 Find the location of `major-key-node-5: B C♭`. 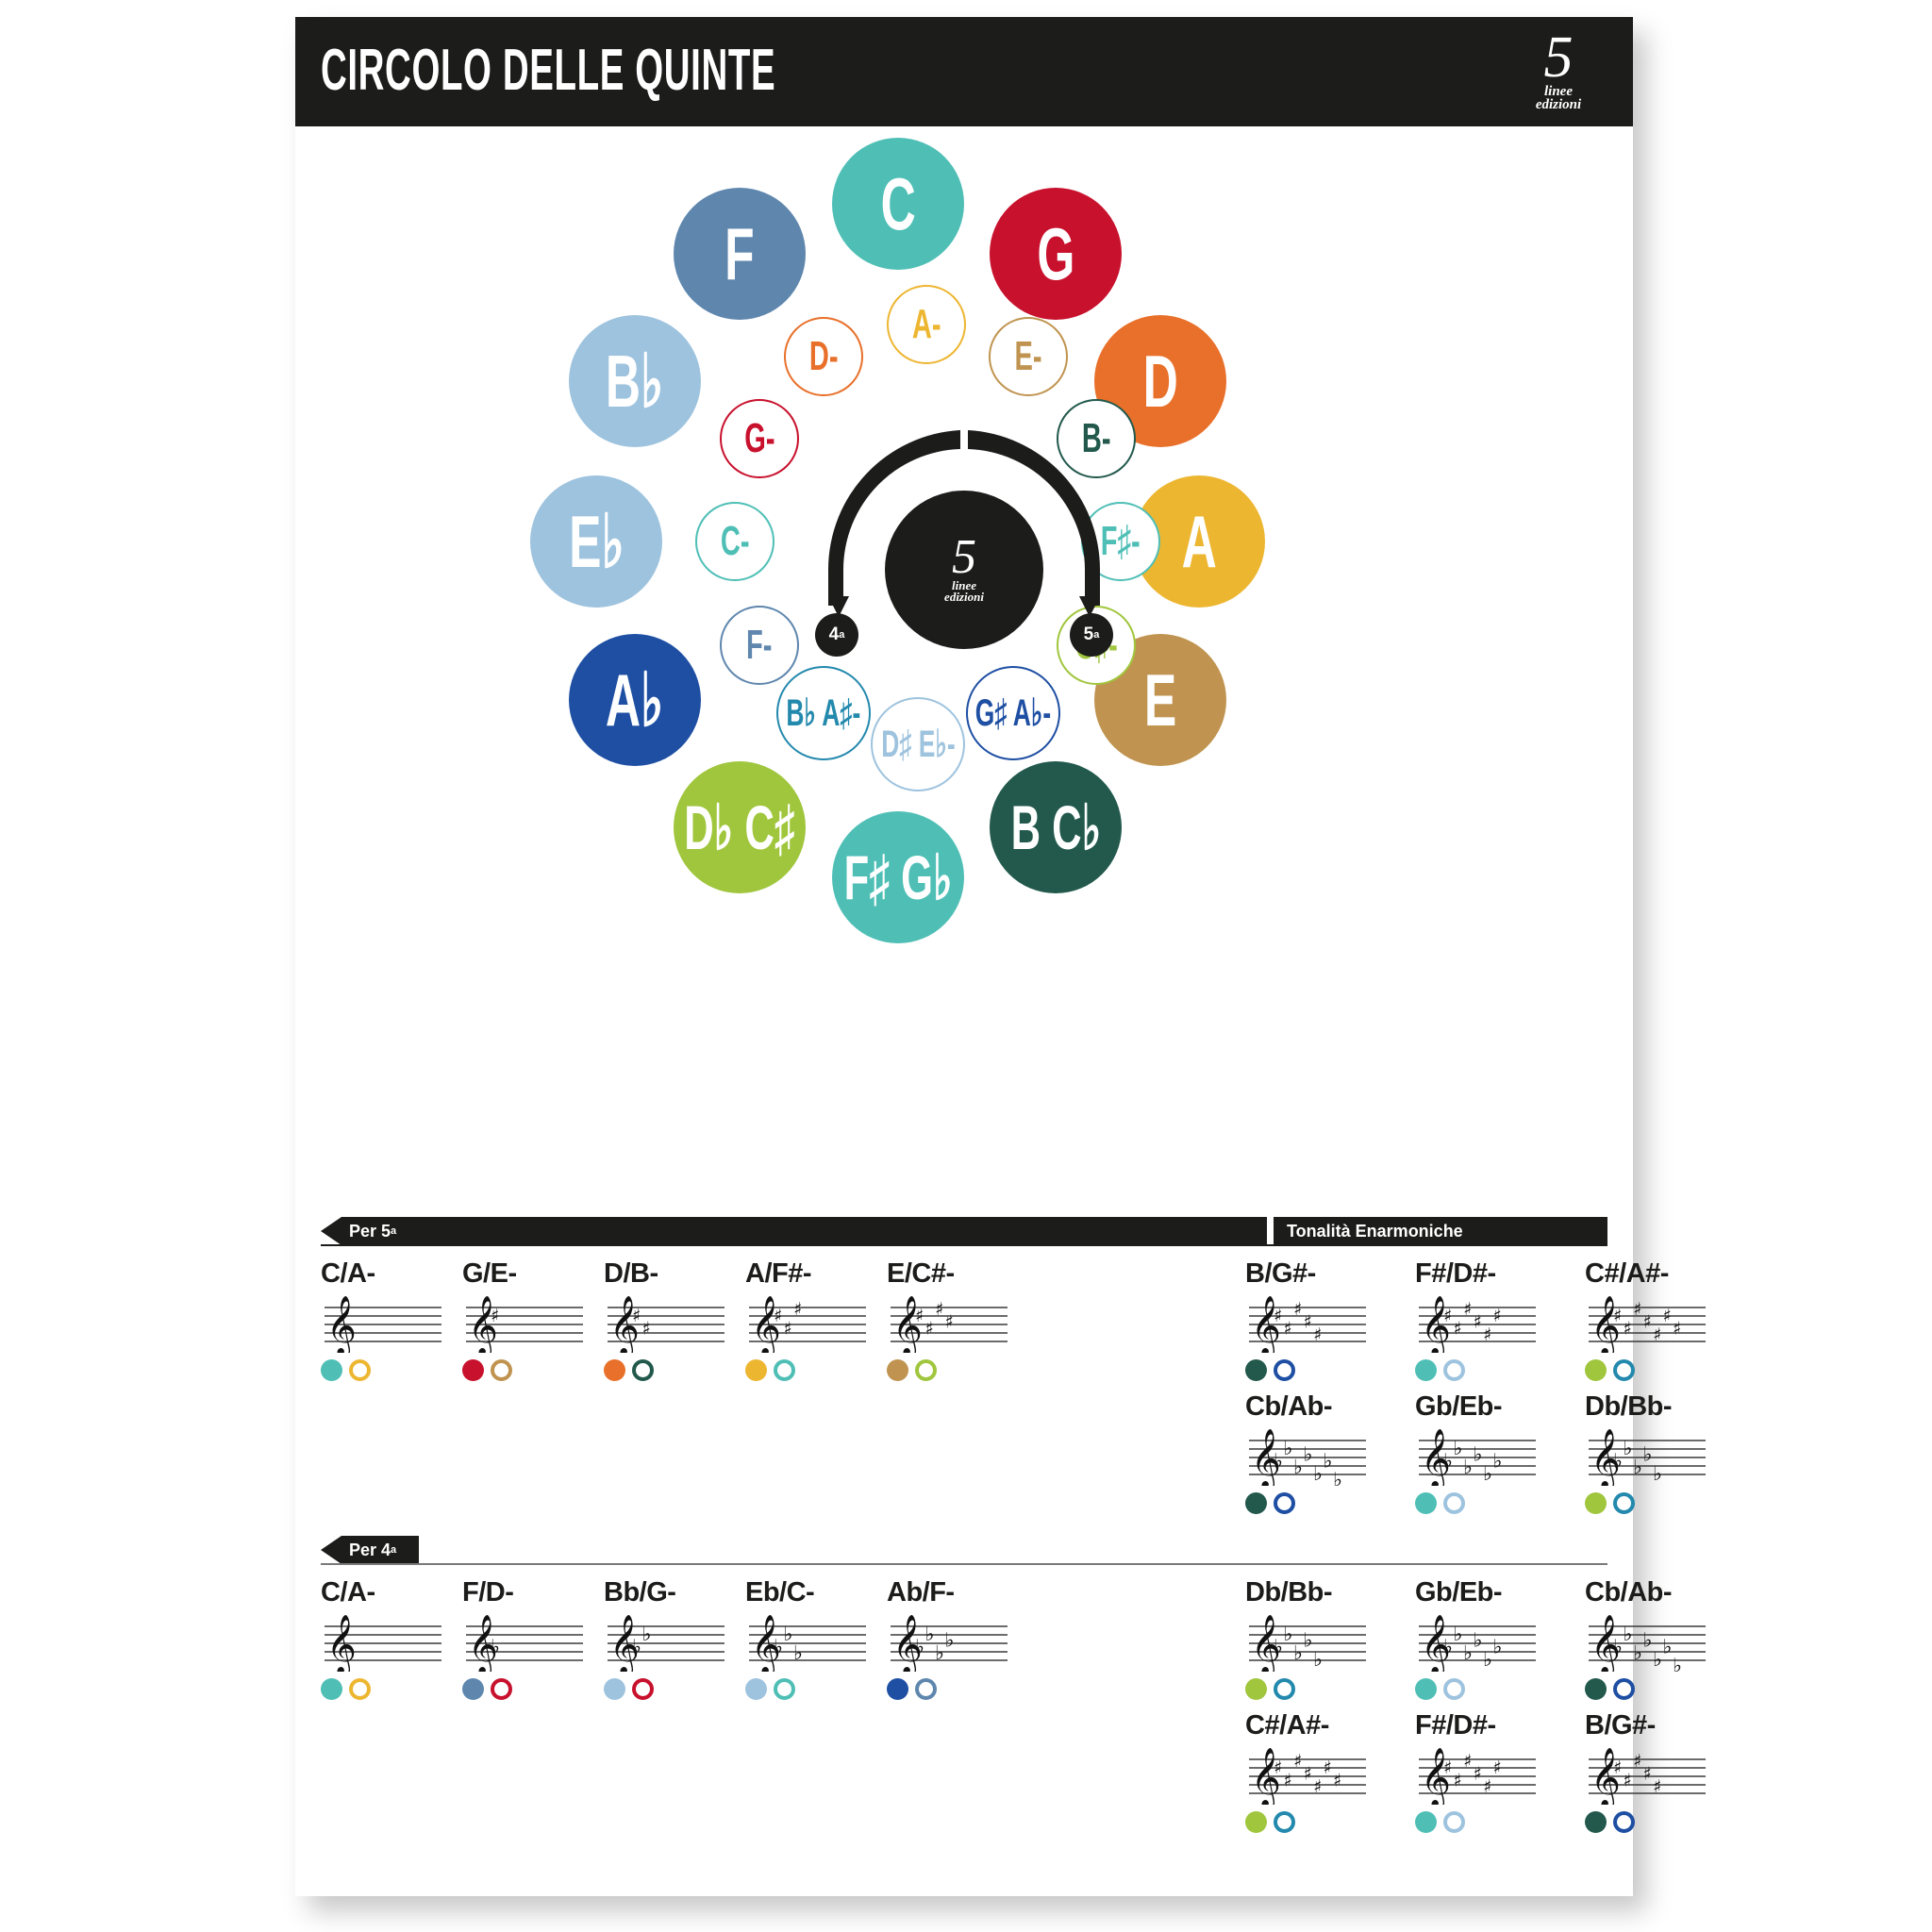

major-key-node-5: B C♭ is located at coordinates (1056, 827).